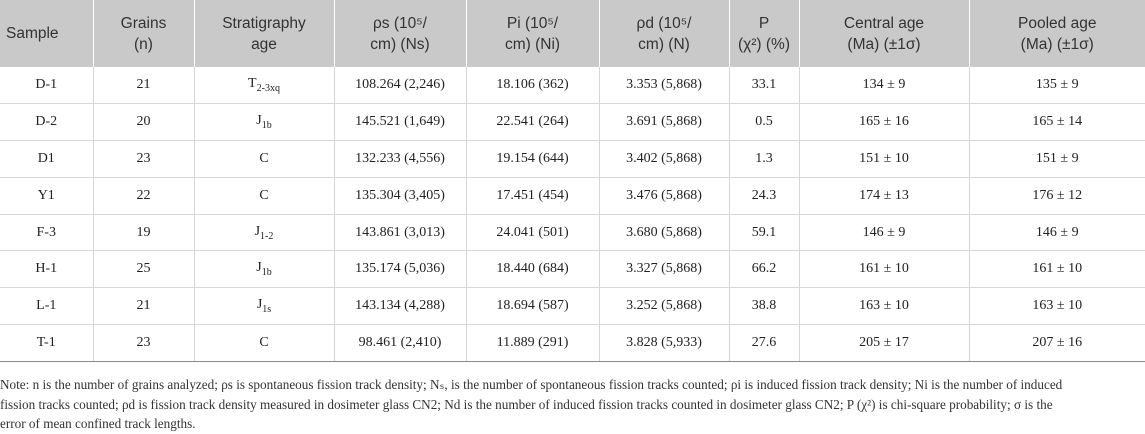  Describe the element at coordinates (46, 233) in the screenshot. I see `sample-cell: F-3` at that location.